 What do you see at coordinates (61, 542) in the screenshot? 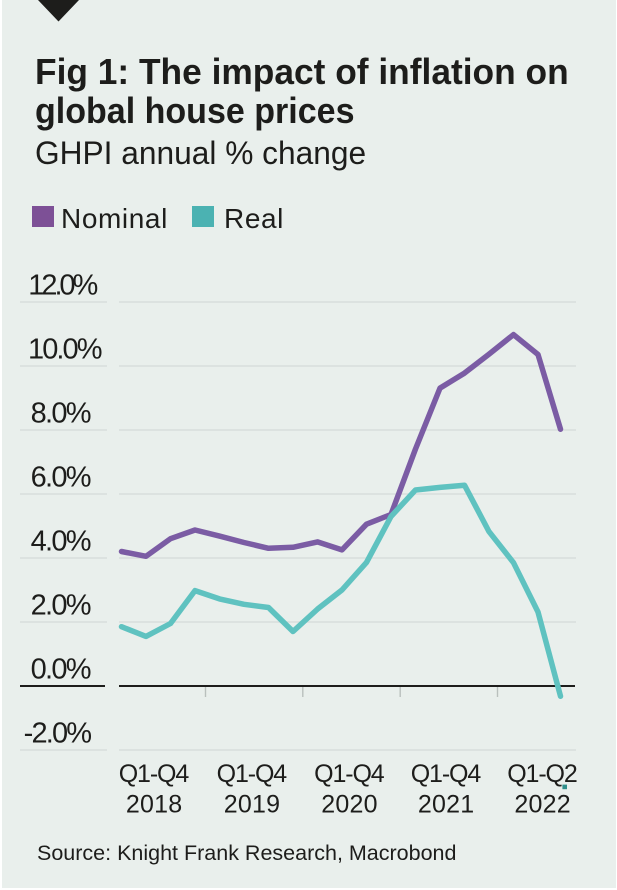
I see `svg-text: 4.0%` at bounding box center [61, 542].